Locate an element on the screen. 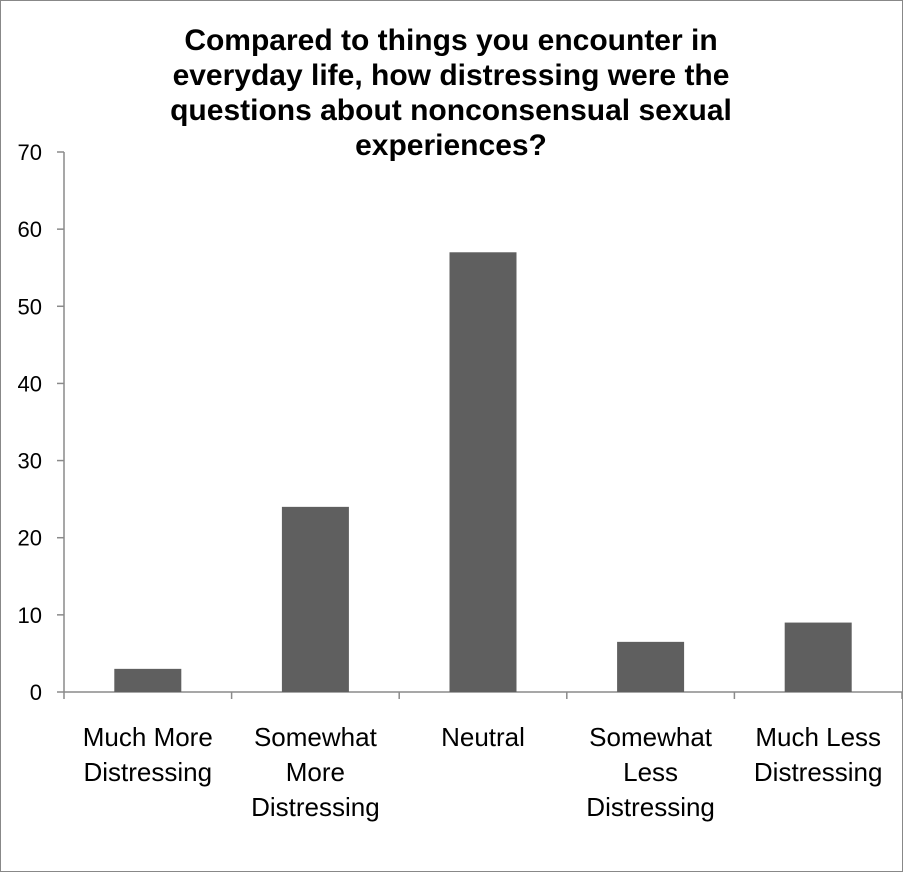 This screenshot has width=903, height=872. y-tick-label: 60 is located at coordinates (30, 229).